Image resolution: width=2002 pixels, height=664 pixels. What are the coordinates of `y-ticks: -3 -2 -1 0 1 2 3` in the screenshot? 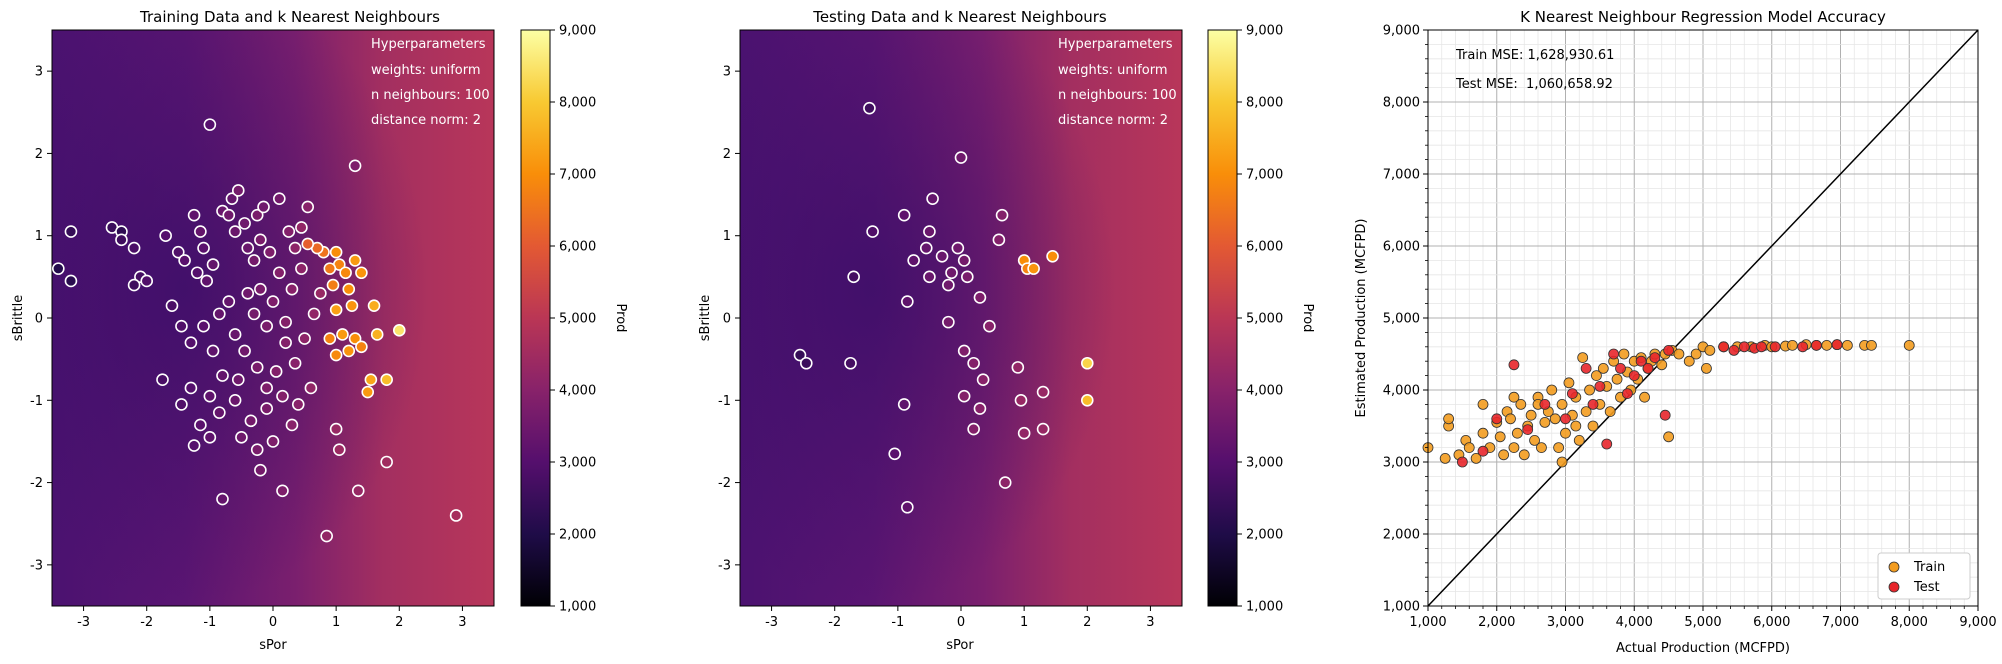 It's located at (729, 319).